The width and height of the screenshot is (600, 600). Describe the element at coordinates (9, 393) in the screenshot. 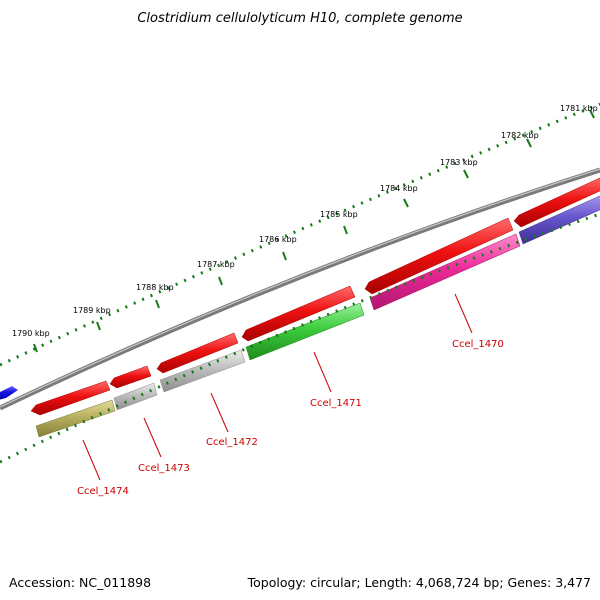

I see `blue-feature` at that location.